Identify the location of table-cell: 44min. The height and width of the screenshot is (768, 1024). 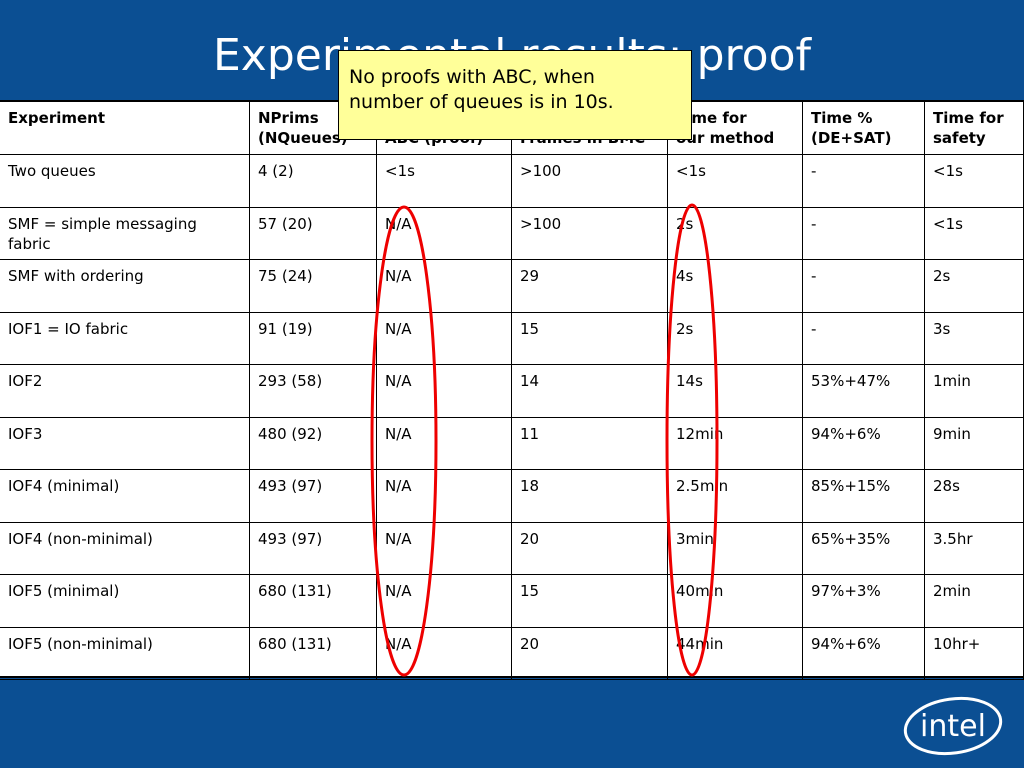
(735, 653).